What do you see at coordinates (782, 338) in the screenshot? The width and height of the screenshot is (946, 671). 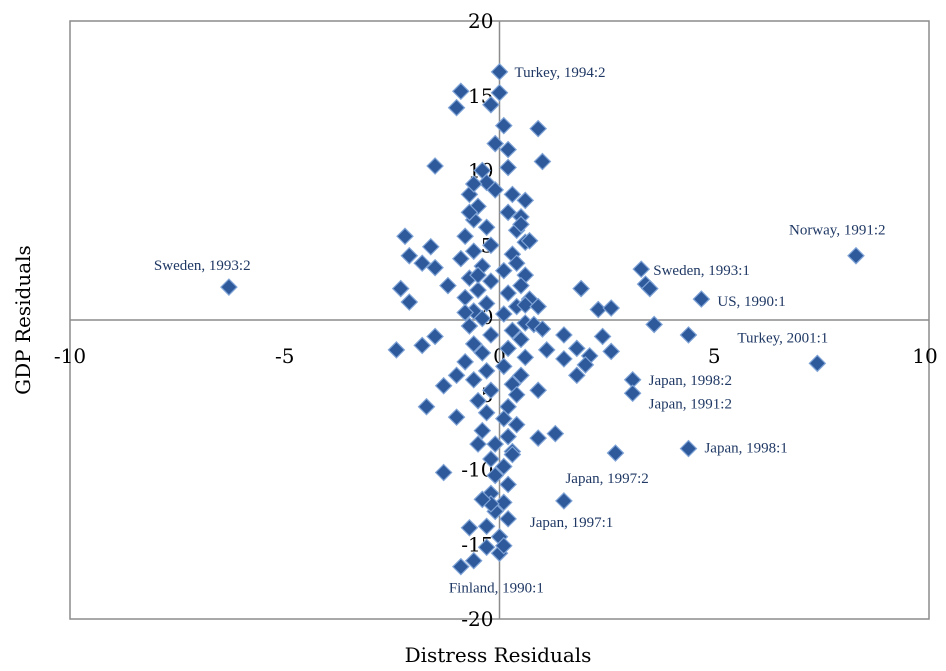 I see `point-annotation: Turkey, 2001:1` at bounding box center [782, 338].